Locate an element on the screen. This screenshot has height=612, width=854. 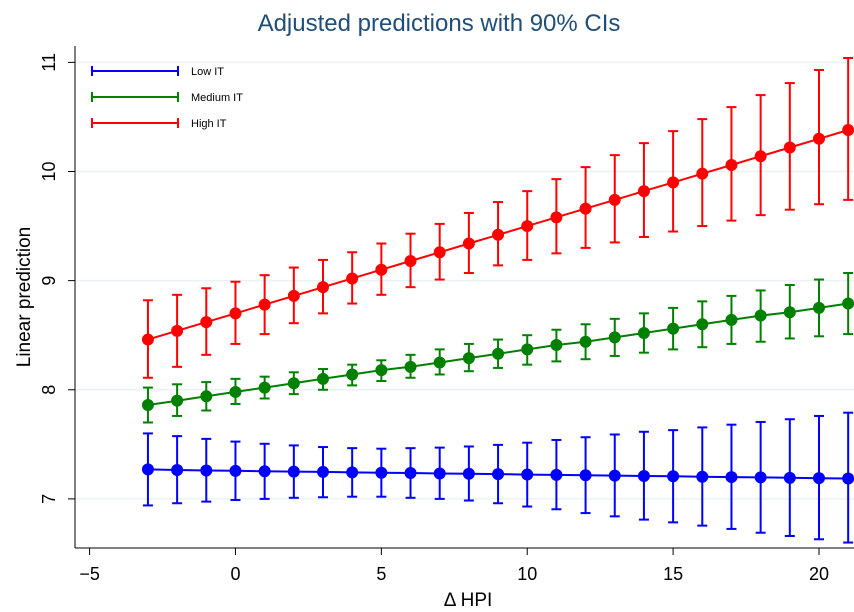
x-tick-label-20: 20 is located at coordinates (819, 574).